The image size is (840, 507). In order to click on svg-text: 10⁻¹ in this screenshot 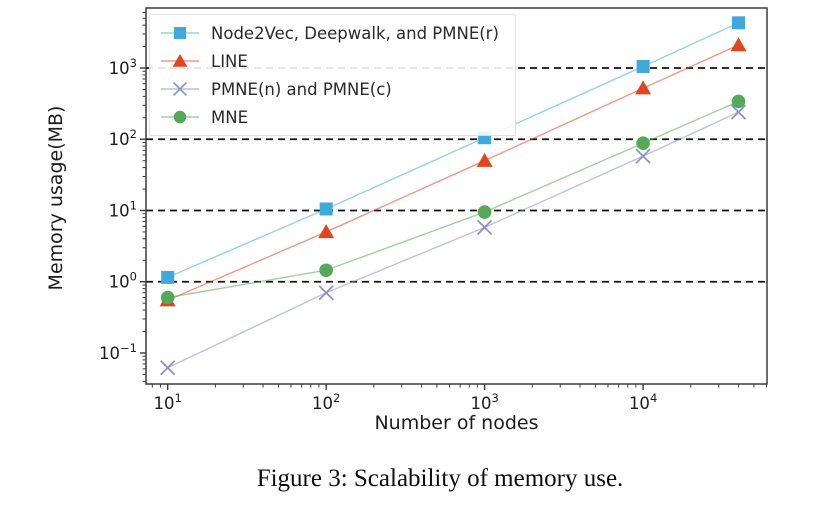, I will do `click(118, 352)`.